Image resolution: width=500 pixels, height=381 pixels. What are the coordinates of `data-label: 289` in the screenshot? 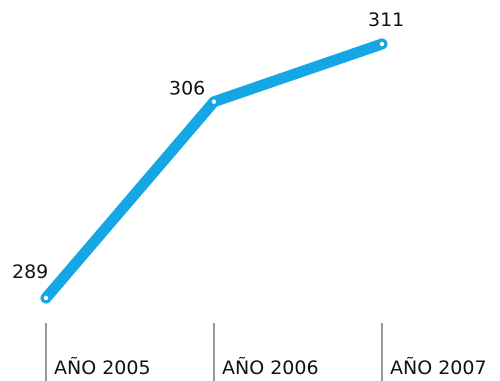 It's located at (30, 272).